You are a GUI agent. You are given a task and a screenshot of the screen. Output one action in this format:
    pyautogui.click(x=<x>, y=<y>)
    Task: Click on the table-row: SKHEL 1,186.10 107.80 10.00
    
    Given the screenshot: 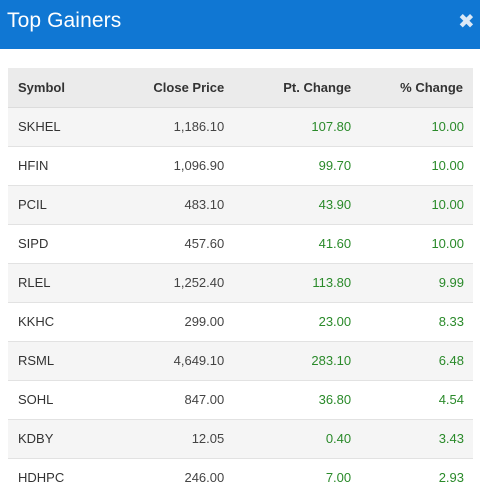 What is the action you would take?
    pyautogui.click(x=240, y=127)
    